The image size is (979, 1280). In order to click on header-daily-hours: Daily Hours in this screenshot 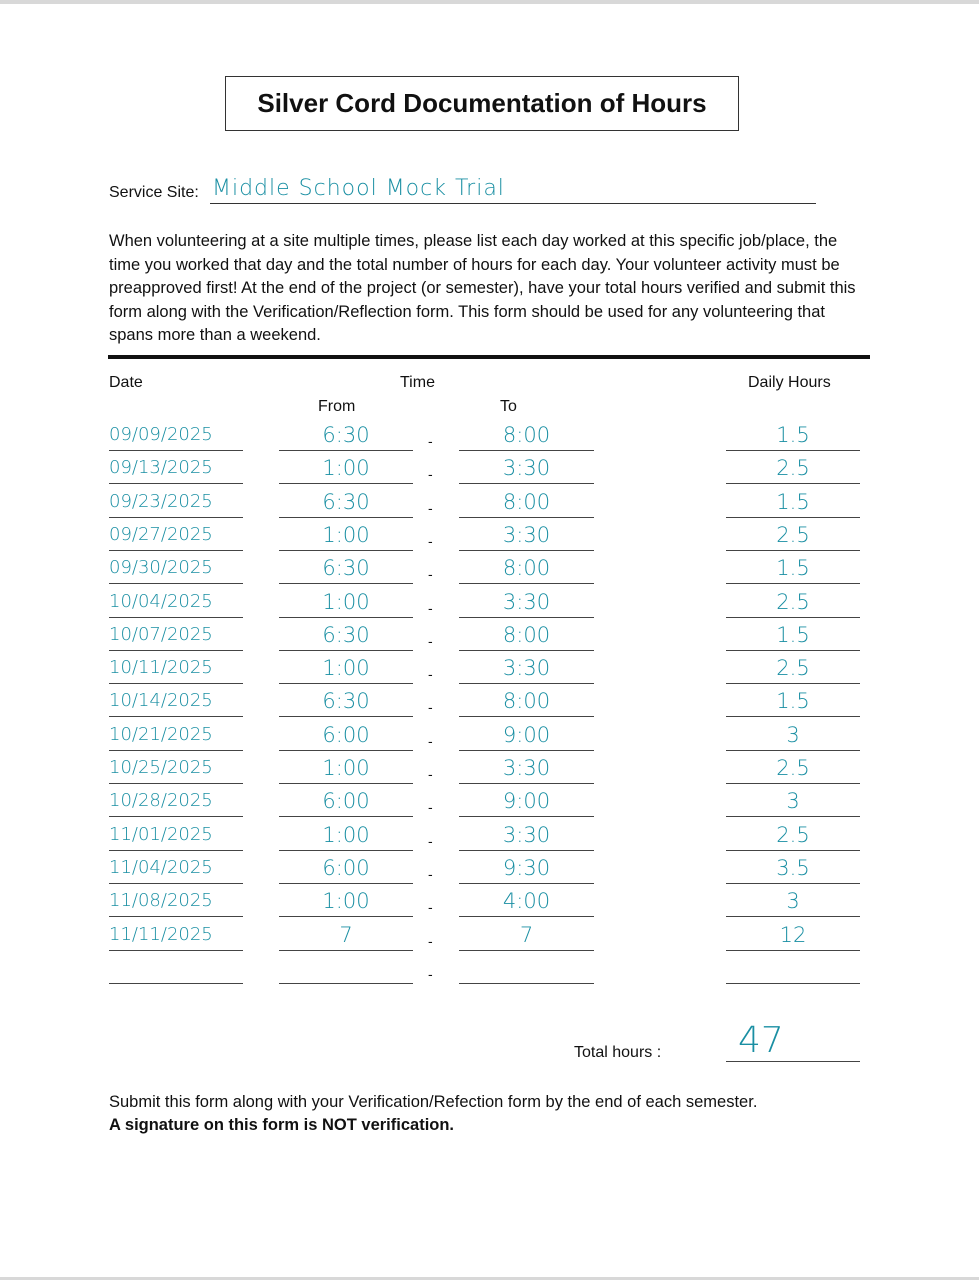, I will do `click(789, 382)`.